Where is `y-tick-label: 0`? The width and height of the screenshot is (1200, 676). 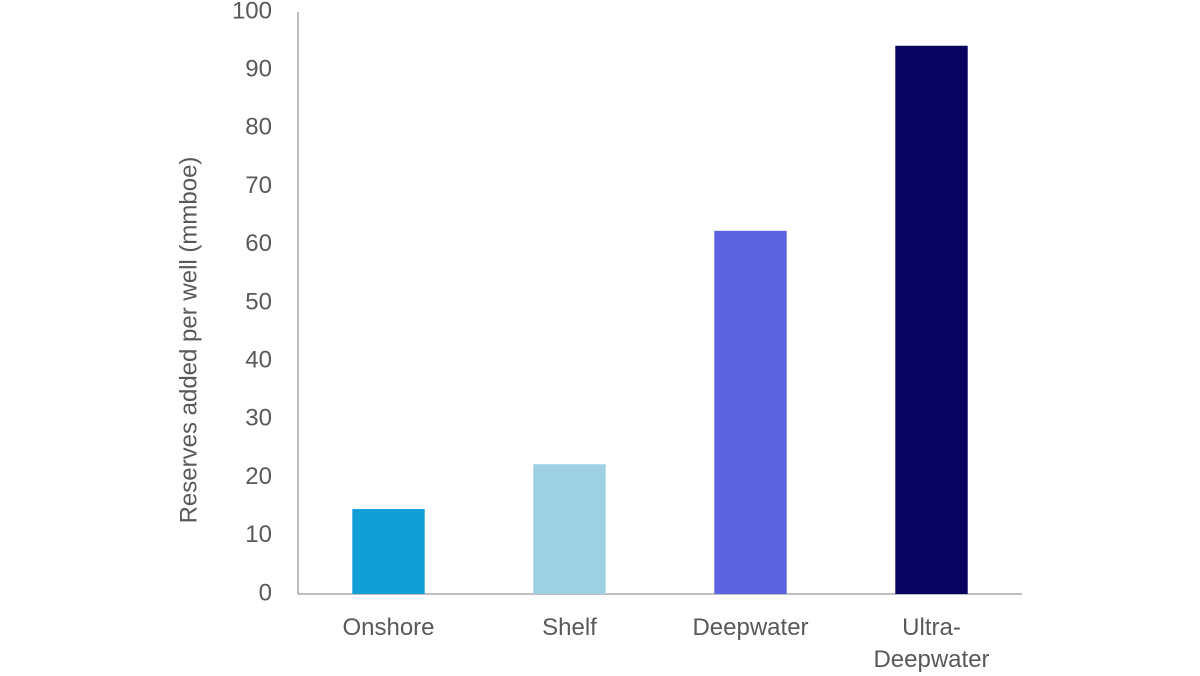 y-tick-label: 0 is located at coordinates (265, 592).